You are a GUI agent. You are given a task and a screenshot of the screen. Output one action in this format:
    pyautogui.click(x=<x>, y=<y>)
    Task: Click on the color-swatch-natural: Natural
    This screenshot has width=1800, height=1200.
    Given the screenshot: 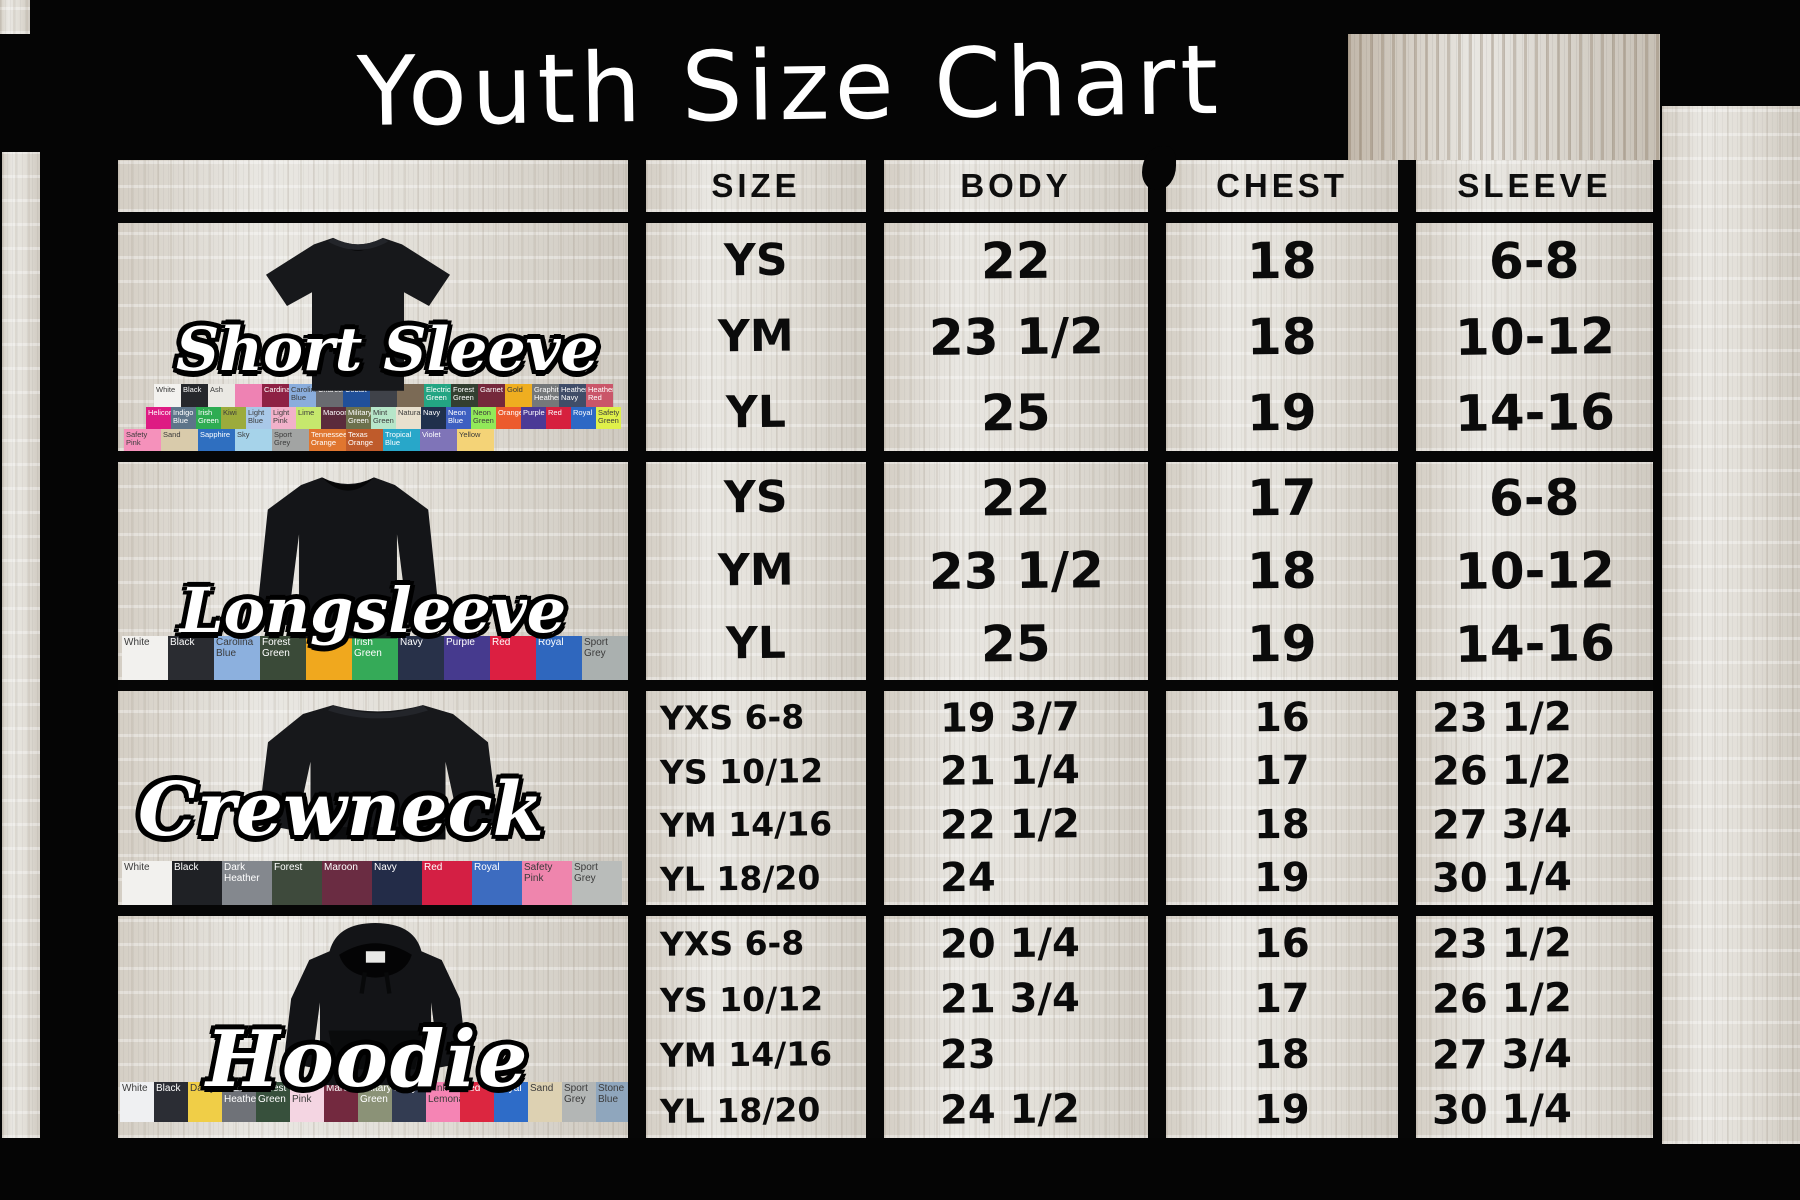 What is the action you would take?
    pyautogui.click(x=408, y=418)
    